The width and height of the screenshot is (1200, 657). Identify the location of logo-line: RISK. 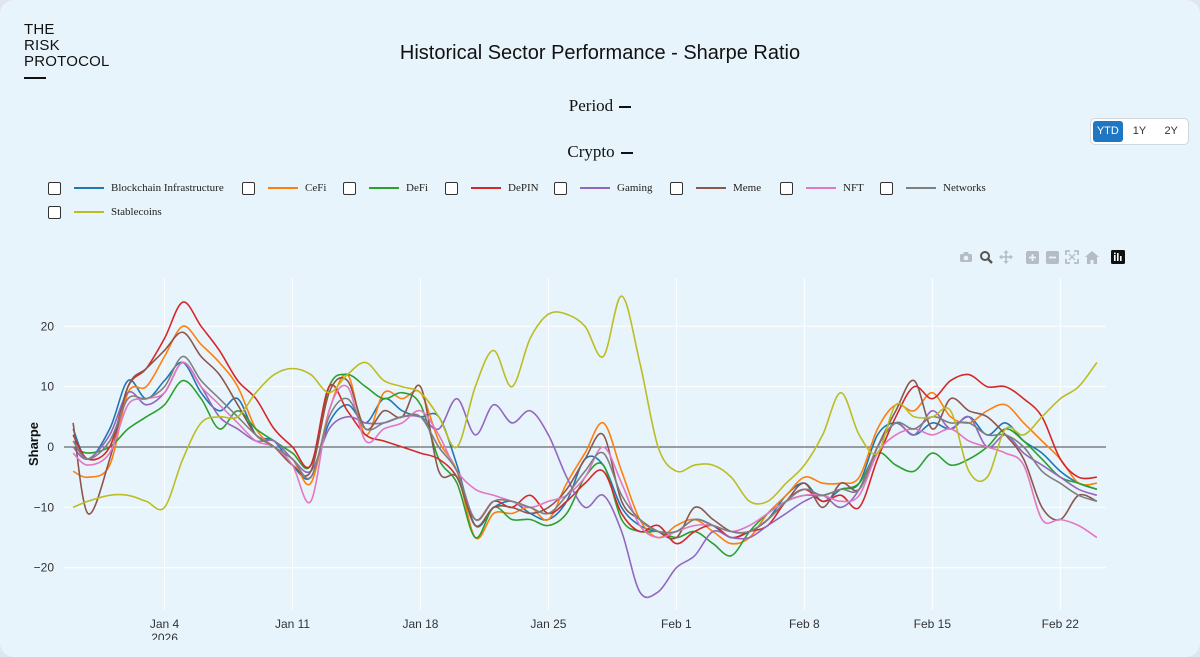
(42, 45).